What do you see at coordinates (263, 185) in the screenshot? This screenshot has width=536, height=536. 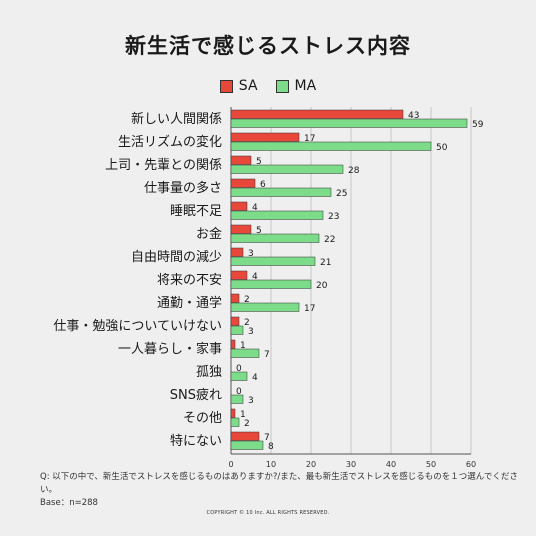 I see `data-label-sa: 6` at bounding box center [263, 185].